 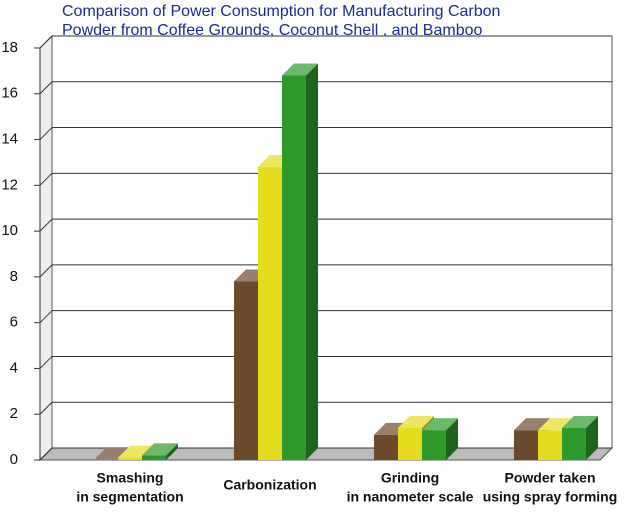 I want to click on y-tick-label: 10, so click(x=9, y=230).